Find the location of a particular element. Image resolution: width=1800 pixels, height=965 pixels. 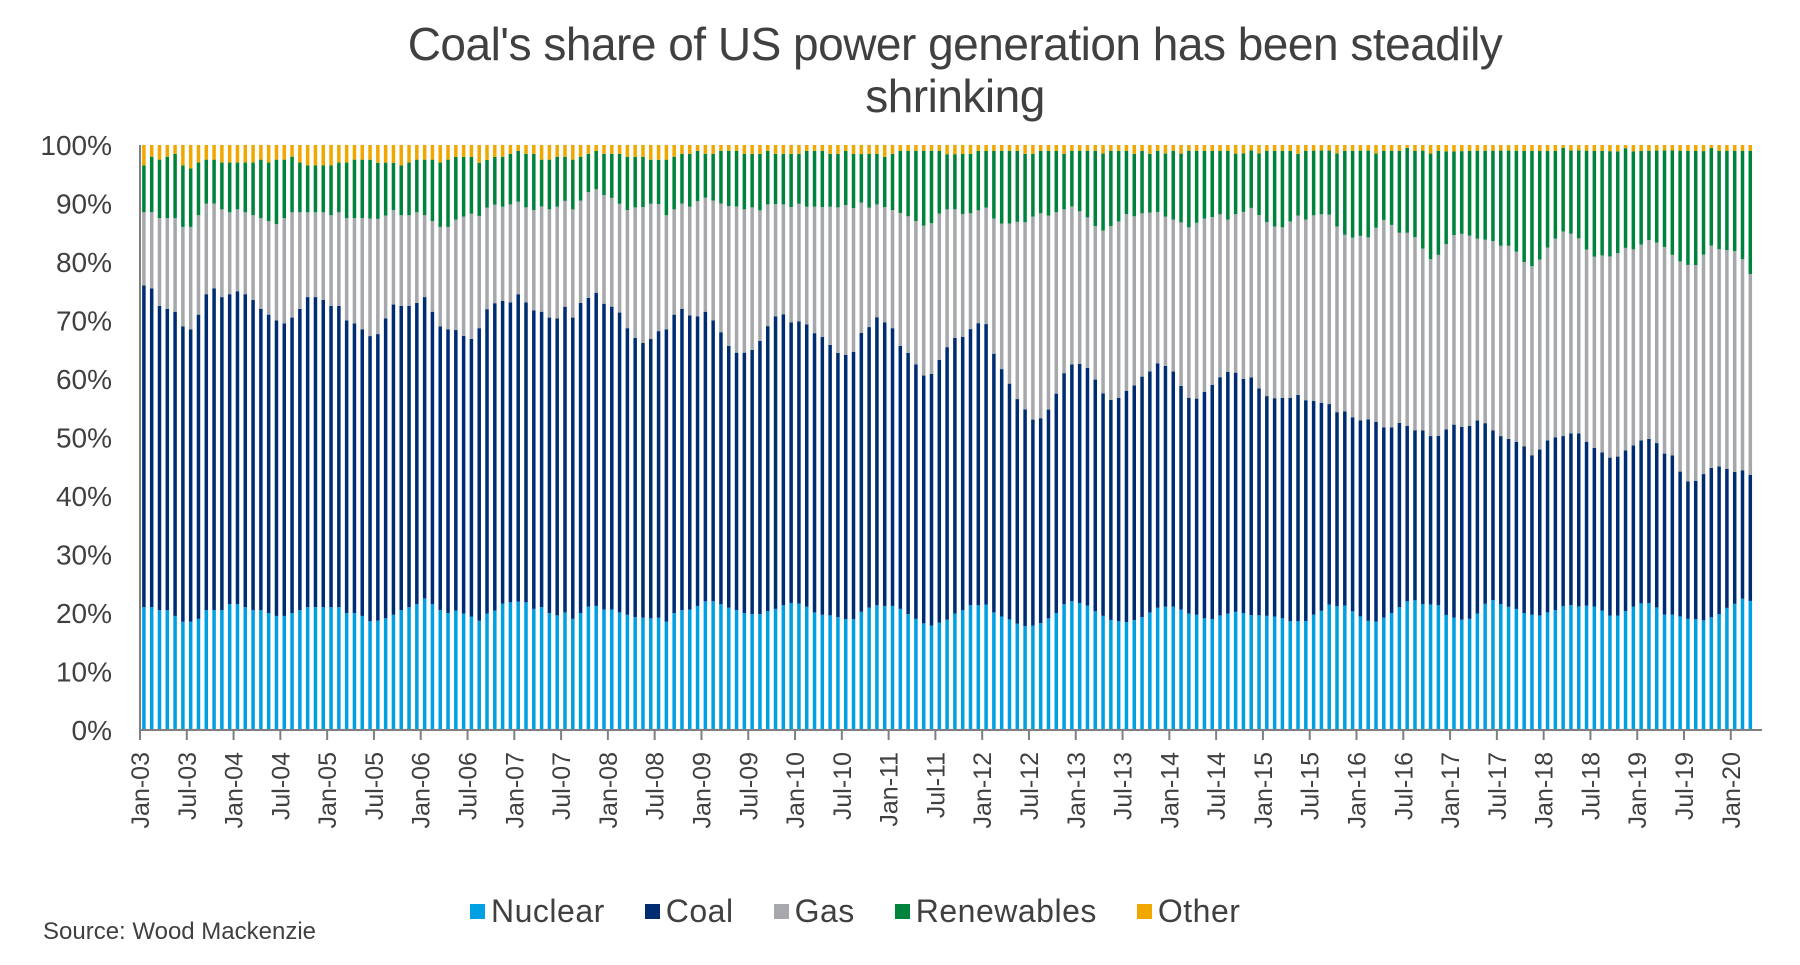

legend-swatch is located at coordinates (781, 911).